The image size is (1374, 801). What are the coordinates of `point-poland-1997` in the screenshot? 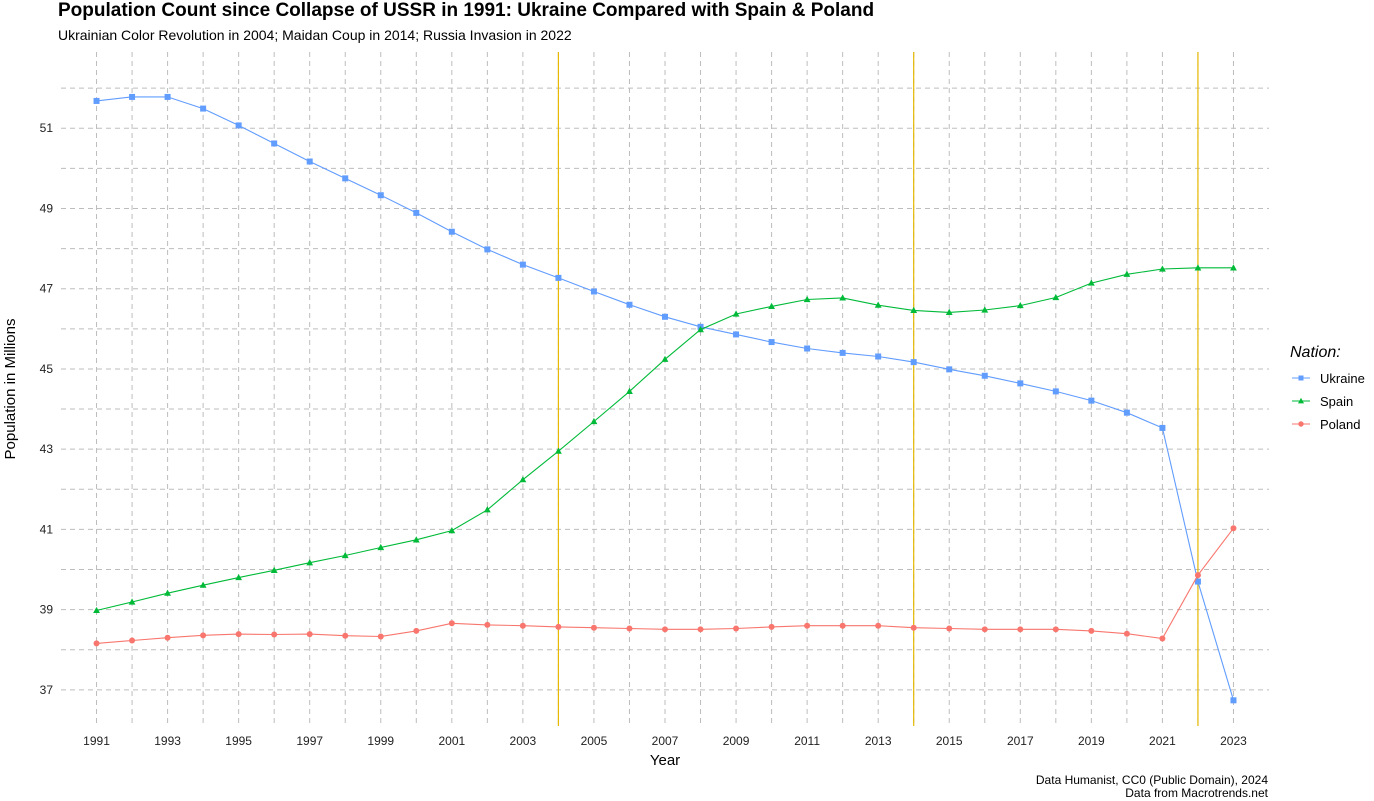 It's located at (309, 634).